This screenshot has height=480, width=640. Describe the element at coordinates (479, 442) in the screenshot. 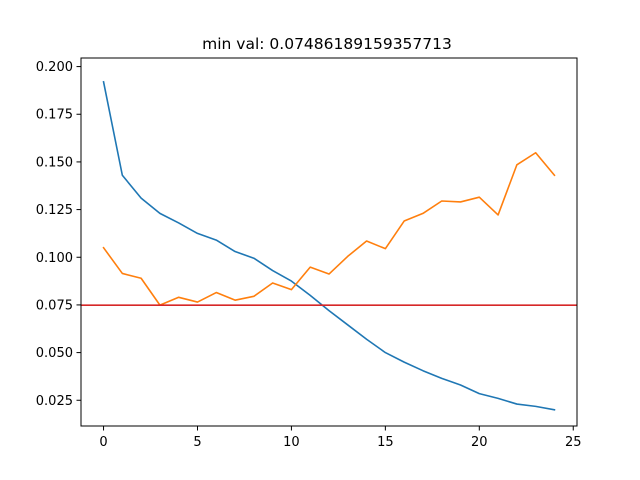

I see `x-tick-label: 20` at that location.